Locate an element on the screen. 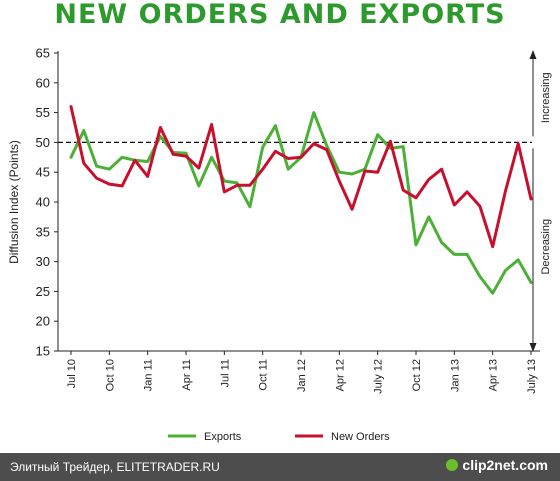 Image resolution: width=560 pixels, height=481 pixels. increasing-label: Increasing is located at coordinates (546, 97).